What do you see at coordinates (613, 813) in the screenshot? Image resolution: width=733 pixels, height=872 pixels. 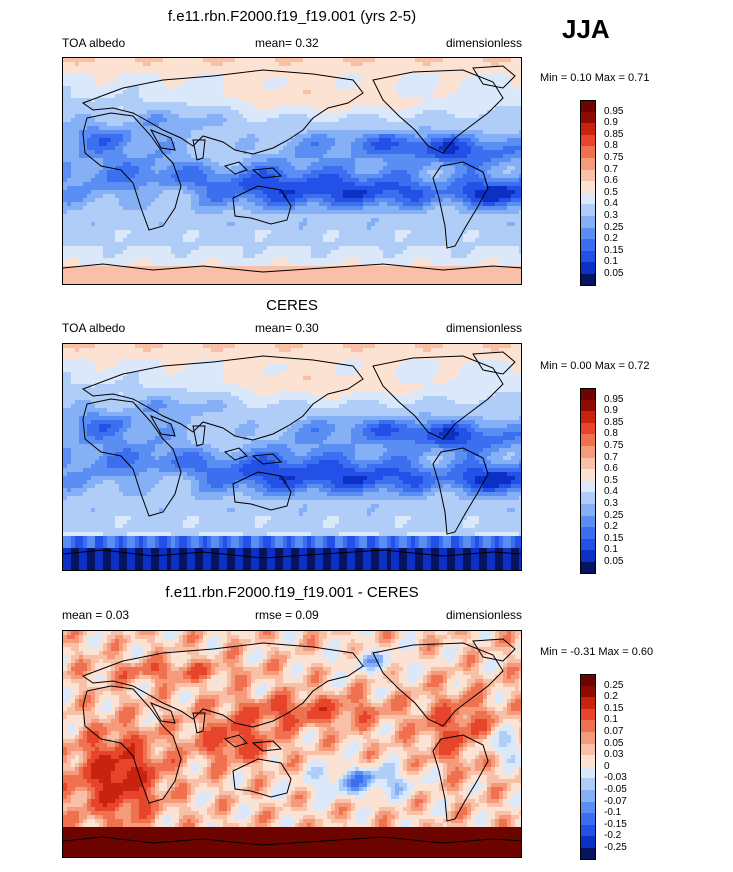 I see `colorbar-tick-label: -0.1` at bounding box center [613, 813].